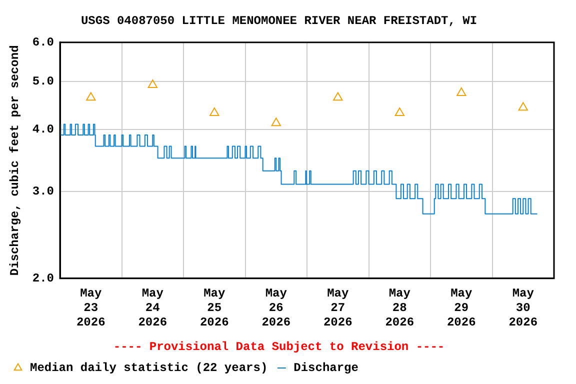  I want to click on x-tick-label: May 27 2026, so click(337, 308).